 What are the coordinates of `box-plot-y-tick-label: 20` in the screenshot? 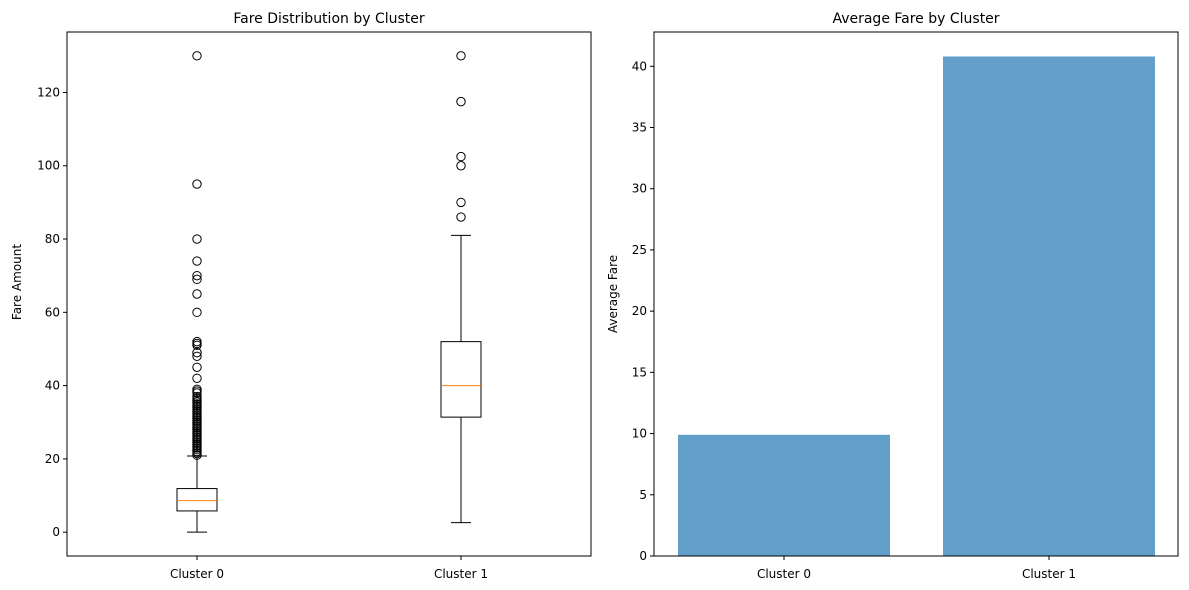 It's located at (52, 459).